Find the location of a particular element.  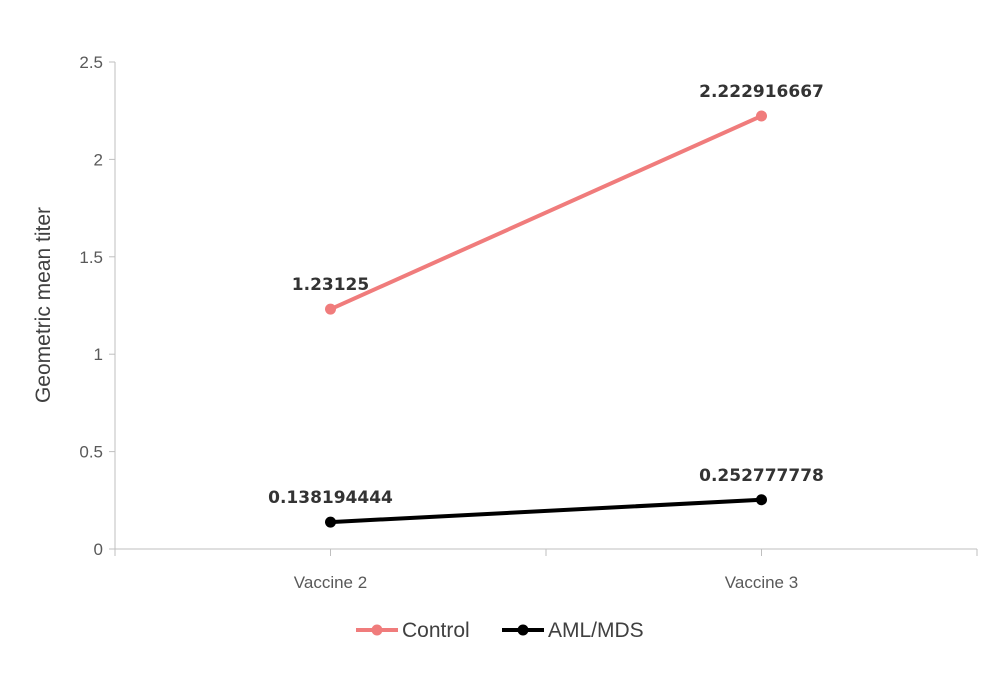

series-aml-mds: 0.138194444 0.252777778 is located at coordinates (546, 497).